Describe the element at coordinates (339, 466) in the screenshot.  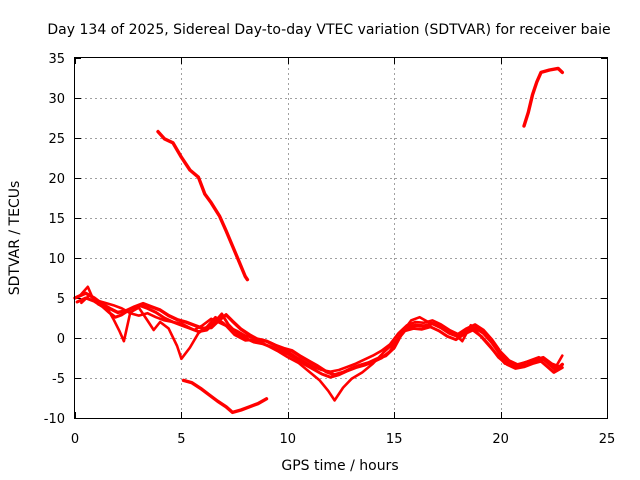
I see `x-axis-label: GPS time / hours` at that location.